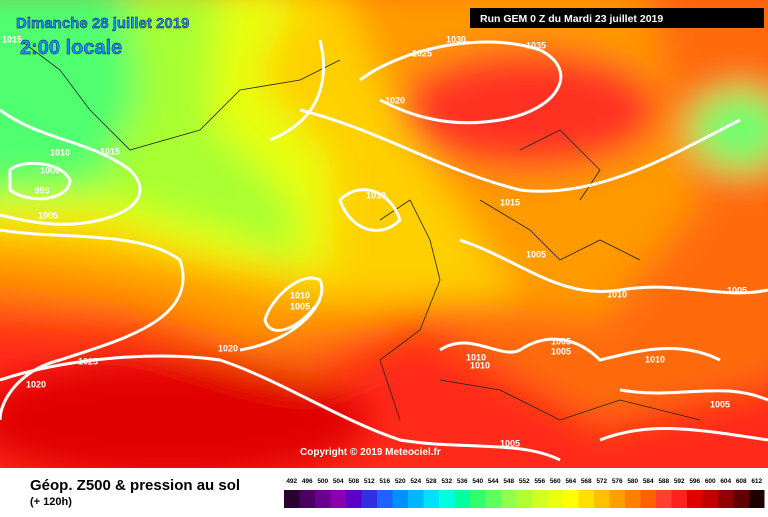 This screenshot has height=517, width=768. Describe the element at coordinates (648, 481) in the screenshot. I see `scale-label: 584` at that location.